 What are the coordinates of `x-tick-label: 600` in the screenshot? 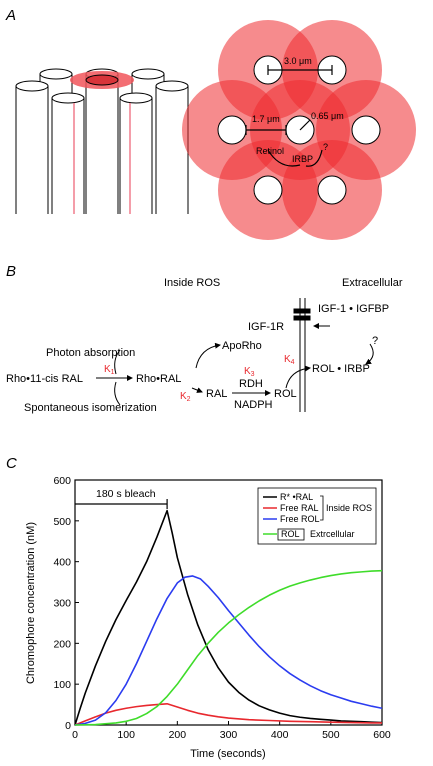 It's located at (382, 735).